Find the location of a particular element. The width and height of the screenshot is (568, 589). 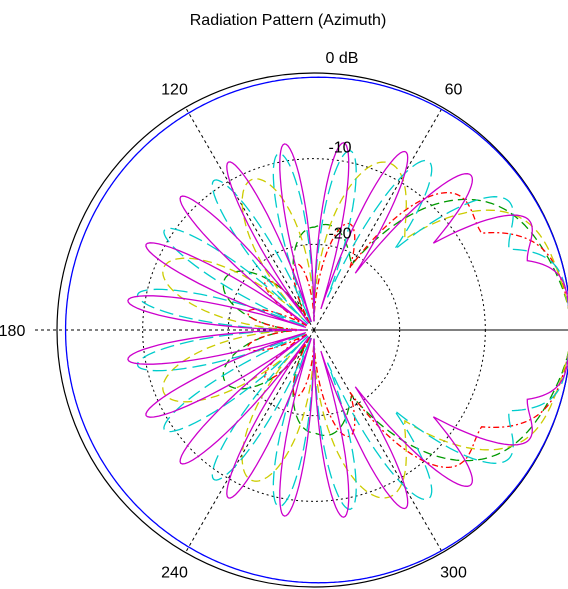

radial-tick-2: -20 is located at coordinates (339, 233).